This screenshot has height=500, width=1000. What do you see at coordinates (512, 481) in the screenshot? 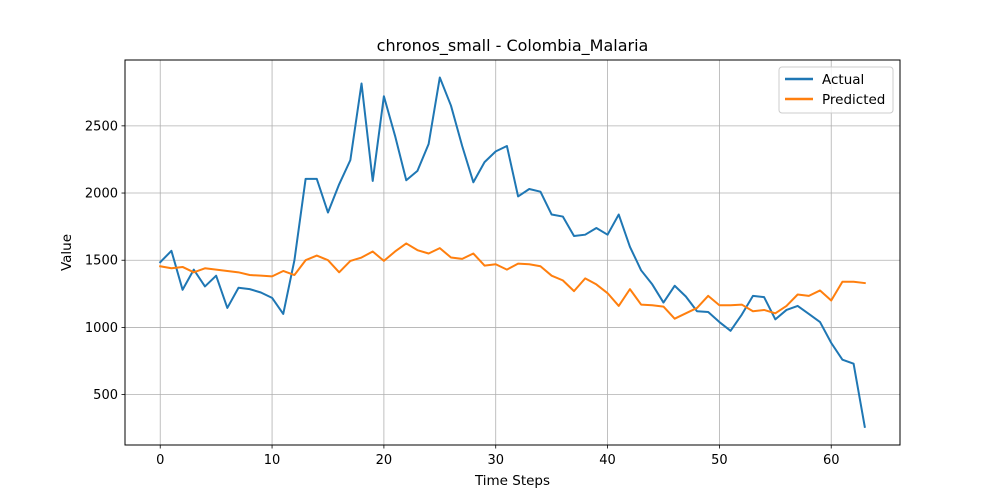
I see `x-axis-title: Time Steps` at bounding box center [512, 481].